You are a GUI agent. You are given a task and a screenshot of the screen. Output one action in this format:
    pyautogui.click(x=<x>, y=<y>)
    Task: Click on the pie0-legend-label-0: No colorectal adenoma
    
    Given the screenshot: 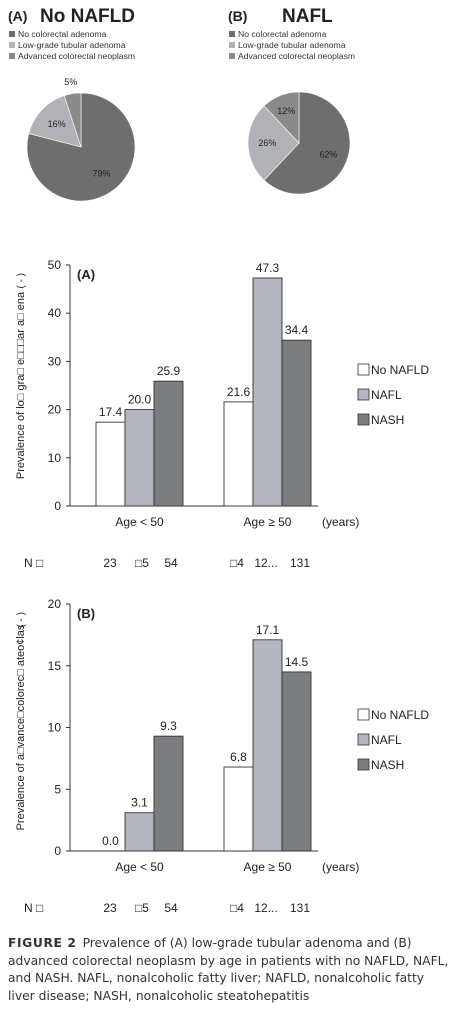 What is the action you would take?
    pyautogui.click(x=62, y=34)
    